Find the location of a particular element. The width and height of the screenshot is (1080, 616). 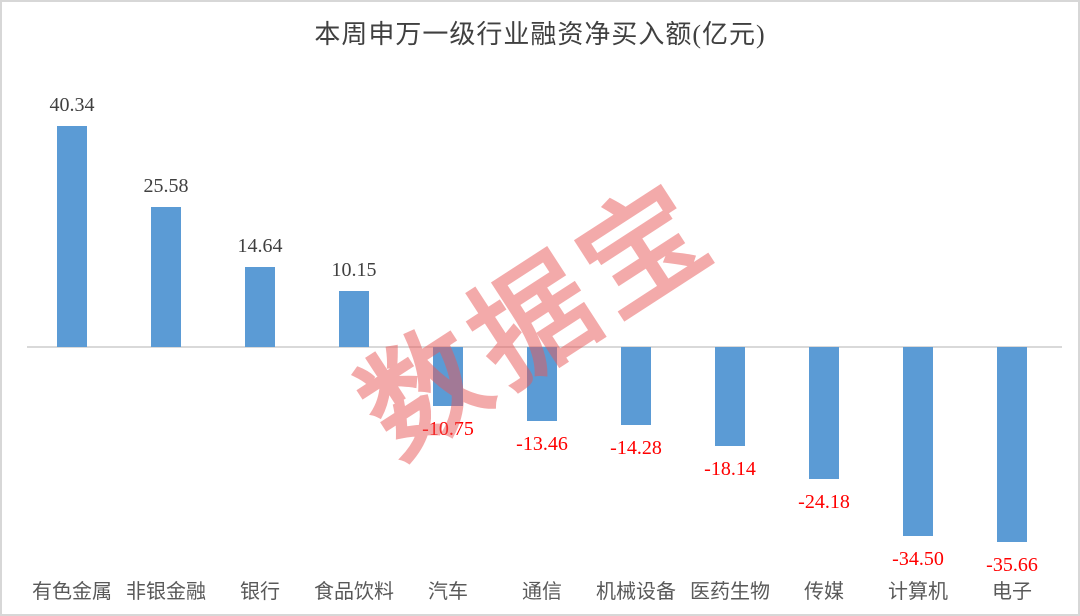

value-label: -34.50 is located at coordinates (918, 559).